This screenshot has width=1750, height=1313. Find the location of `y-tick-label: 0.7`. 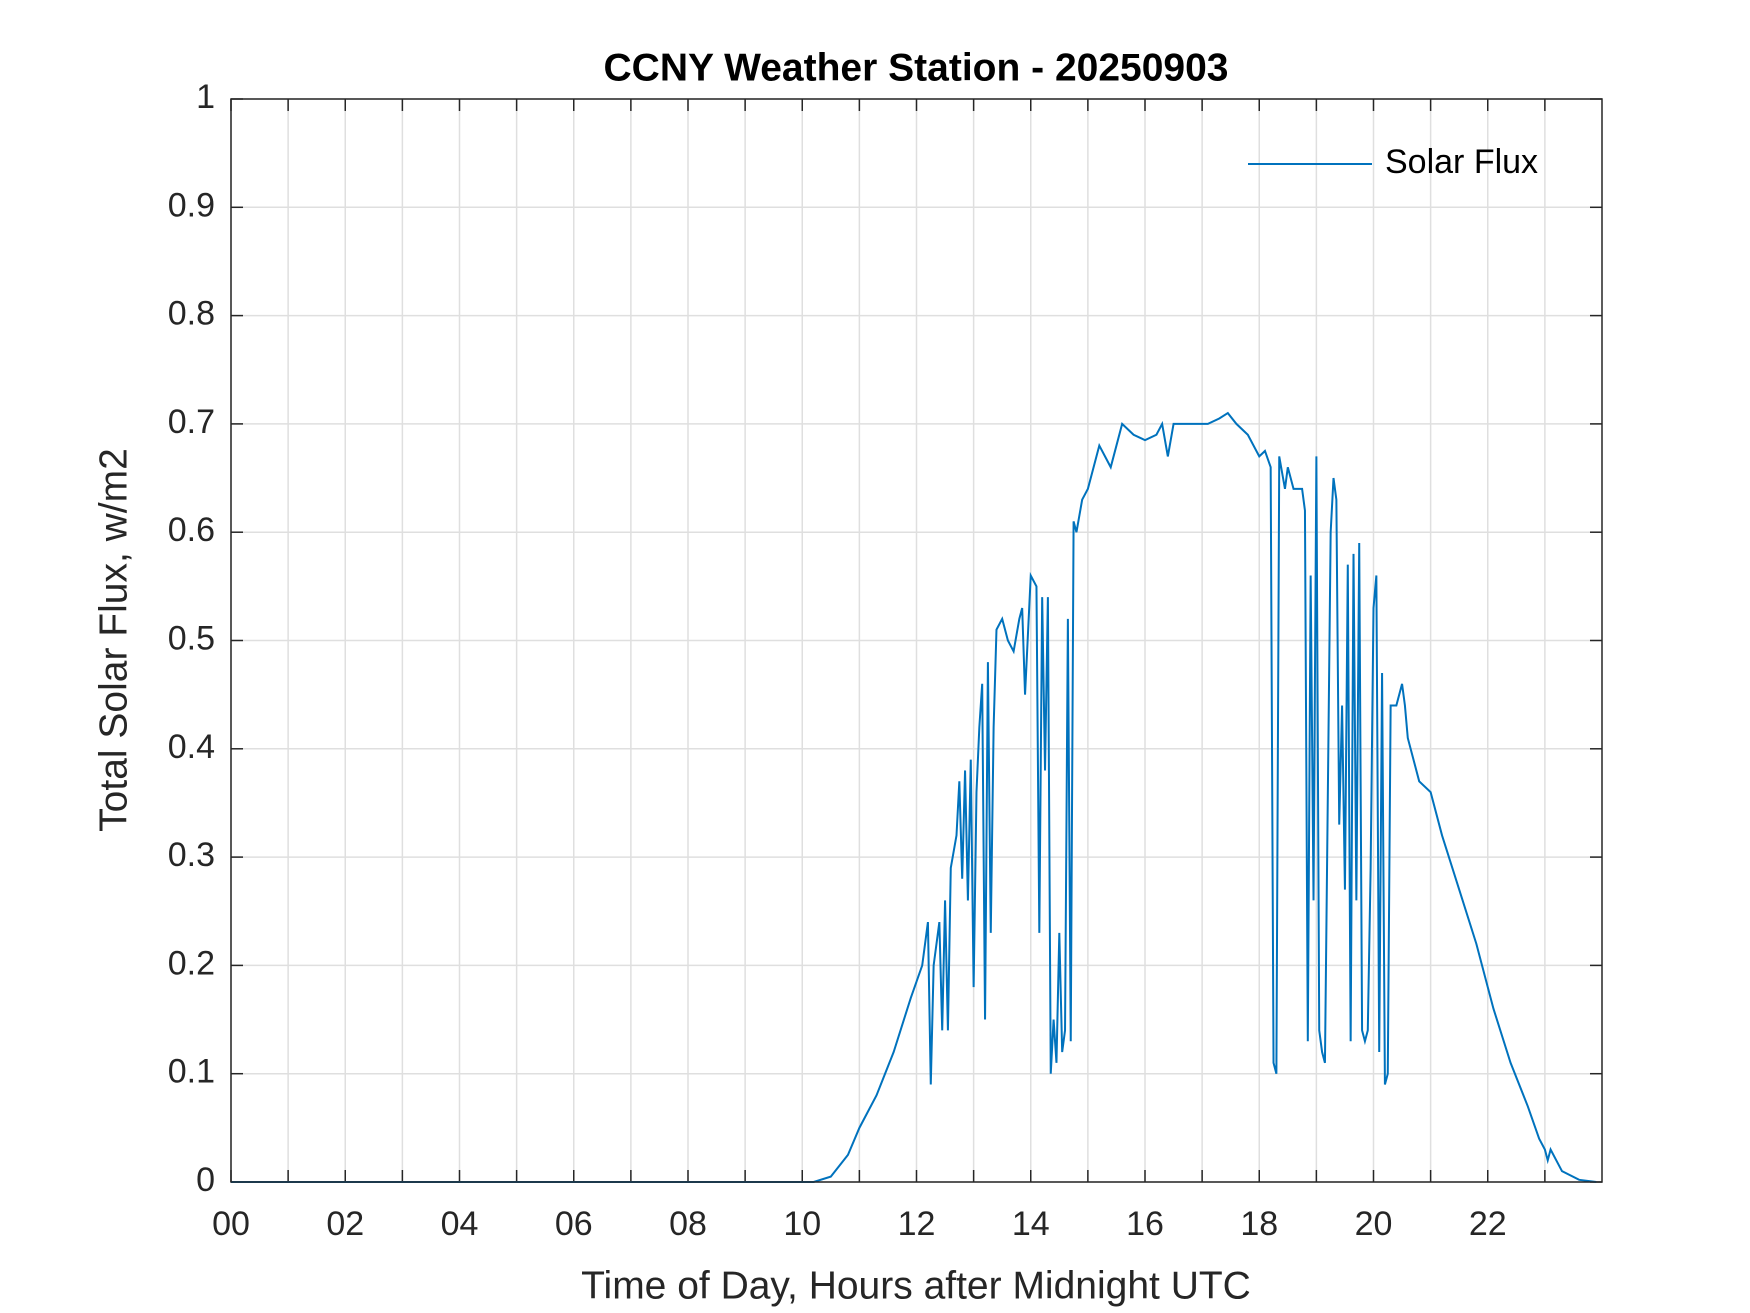

y-tick-label: 0.7 is located at coordinates (191, 422).